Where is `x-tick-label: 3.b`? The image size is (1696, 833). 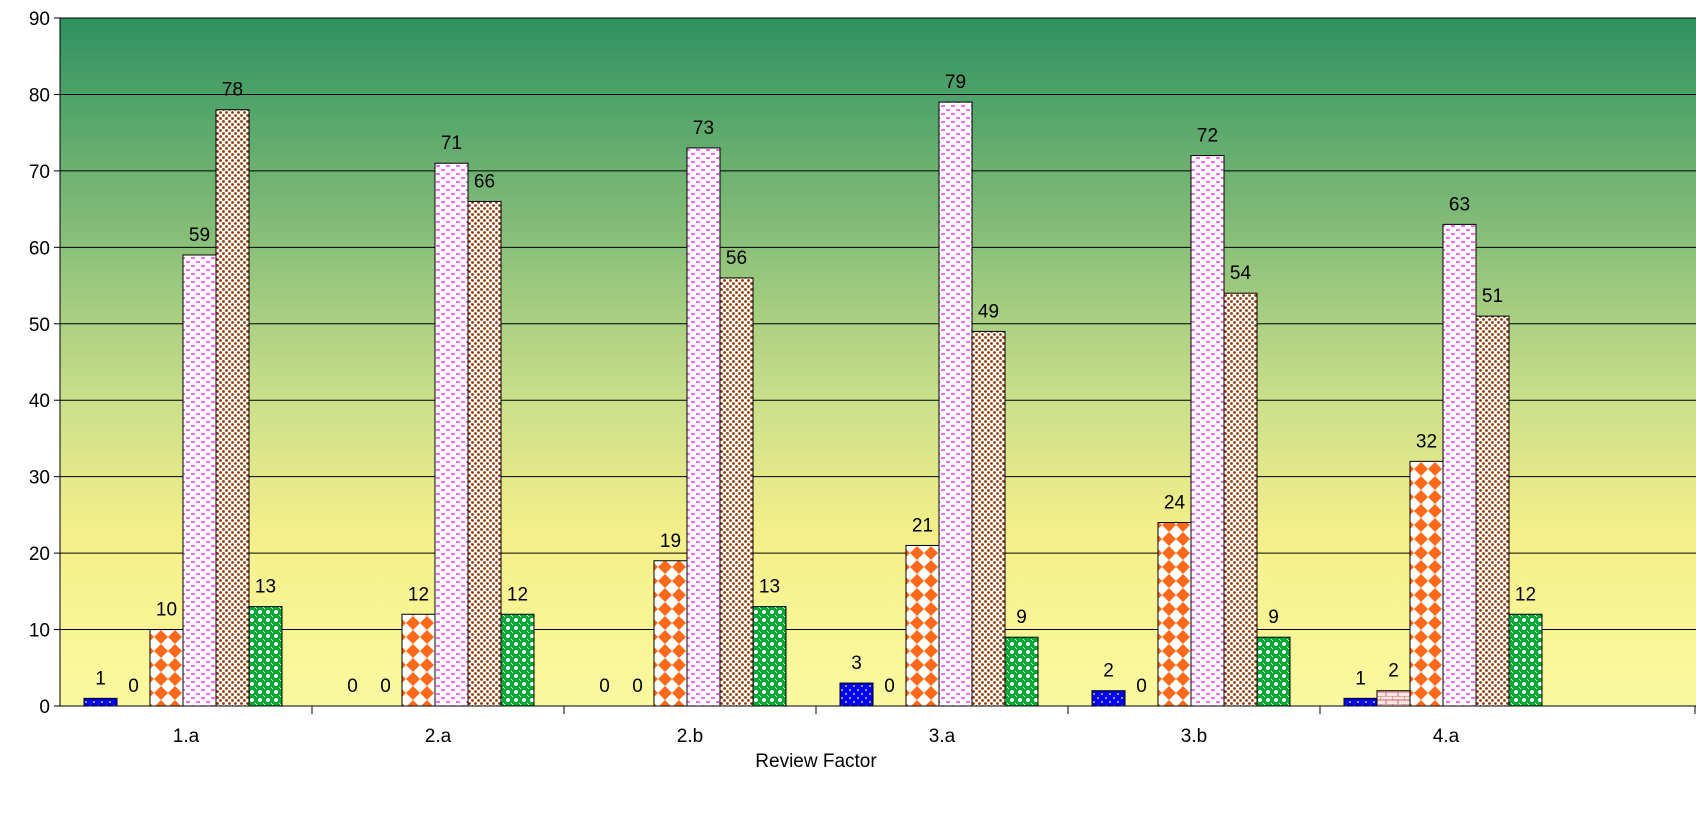
x-tick-label: 3.b is located at coordinates (1194, 736).